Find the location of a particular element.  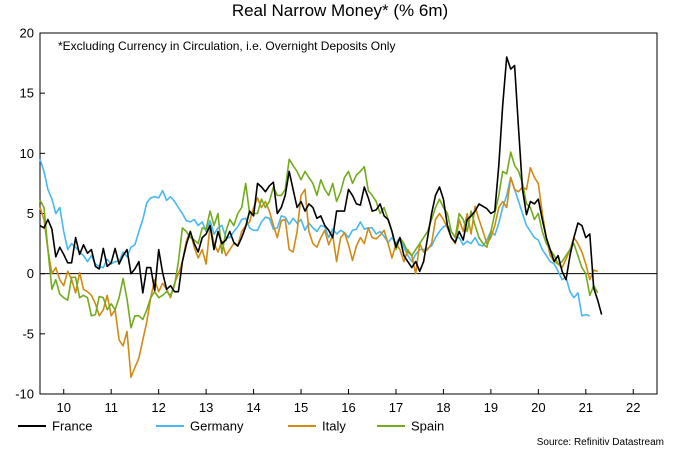

x-tick-label: 10 is located at coordinates (63, 407).